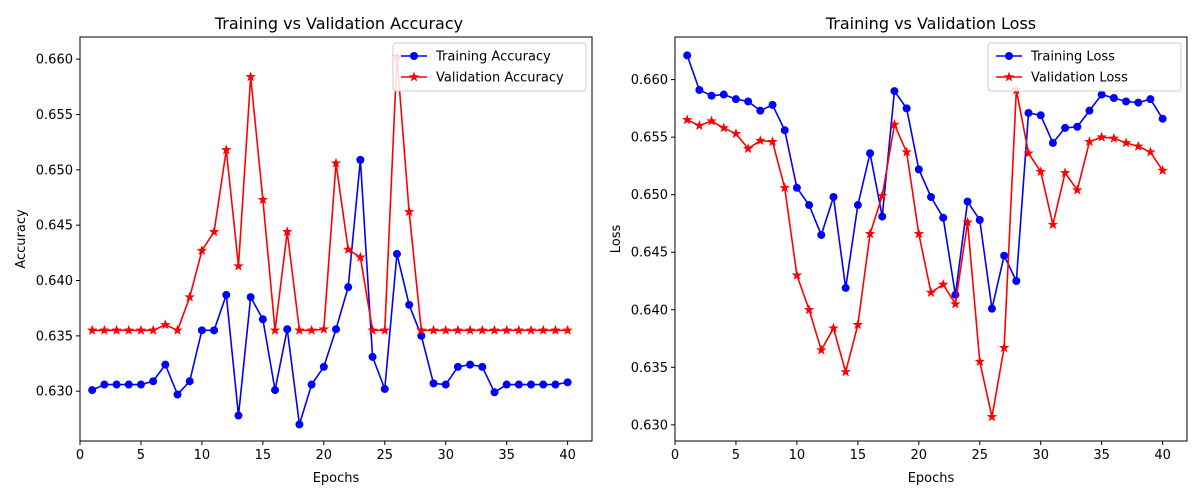 The image size is (1200, 500). Describe the element at coordinates (54, 226) in the screenshot. I see `y-tick-label: 0.645` at that location.